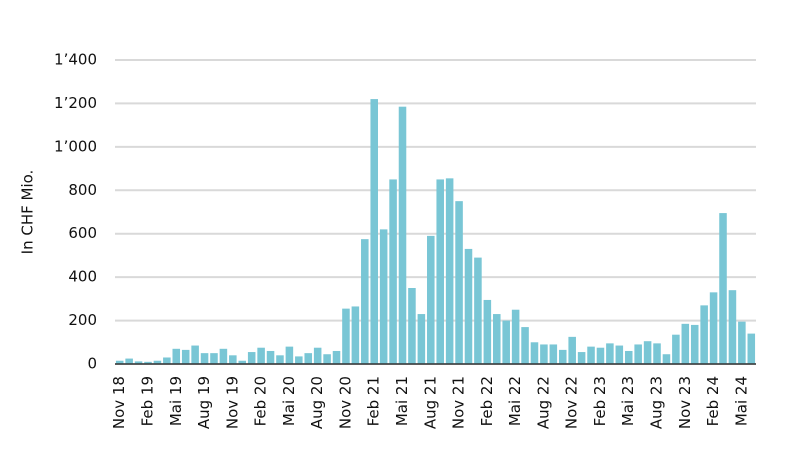 The image size is (800, 476). What do you see at coordinates (232, 402) in the screenshot?
I see `x-tick-label: Nov 19` at bounding box center [232, 402].